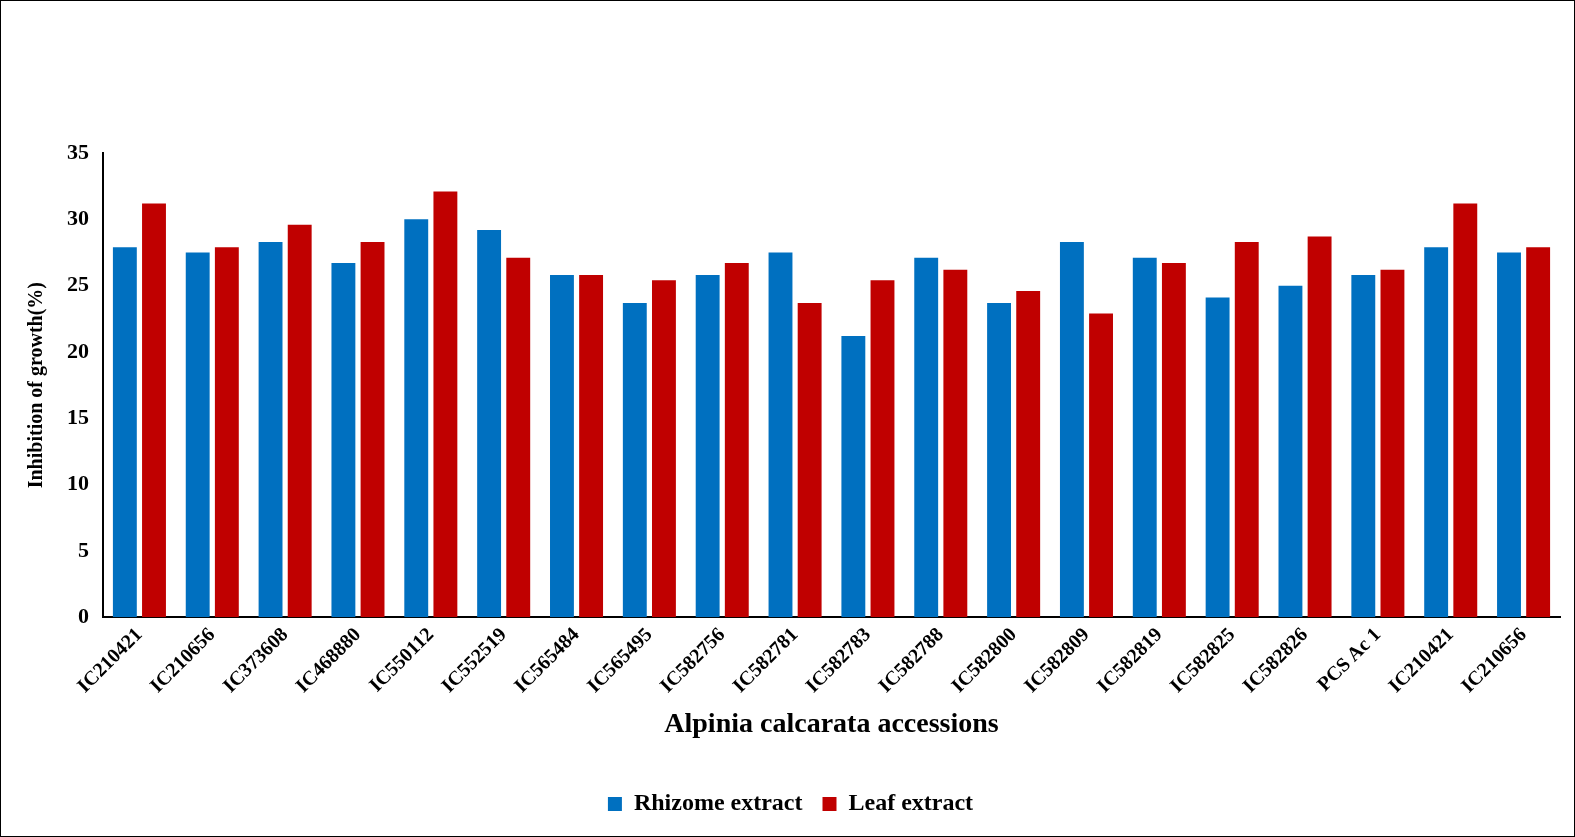 This screenshot has width=1575, height=837. Describe the element at coordinates (78, 350) in the screenshot. I see `y-tick-label: 20` at that location.